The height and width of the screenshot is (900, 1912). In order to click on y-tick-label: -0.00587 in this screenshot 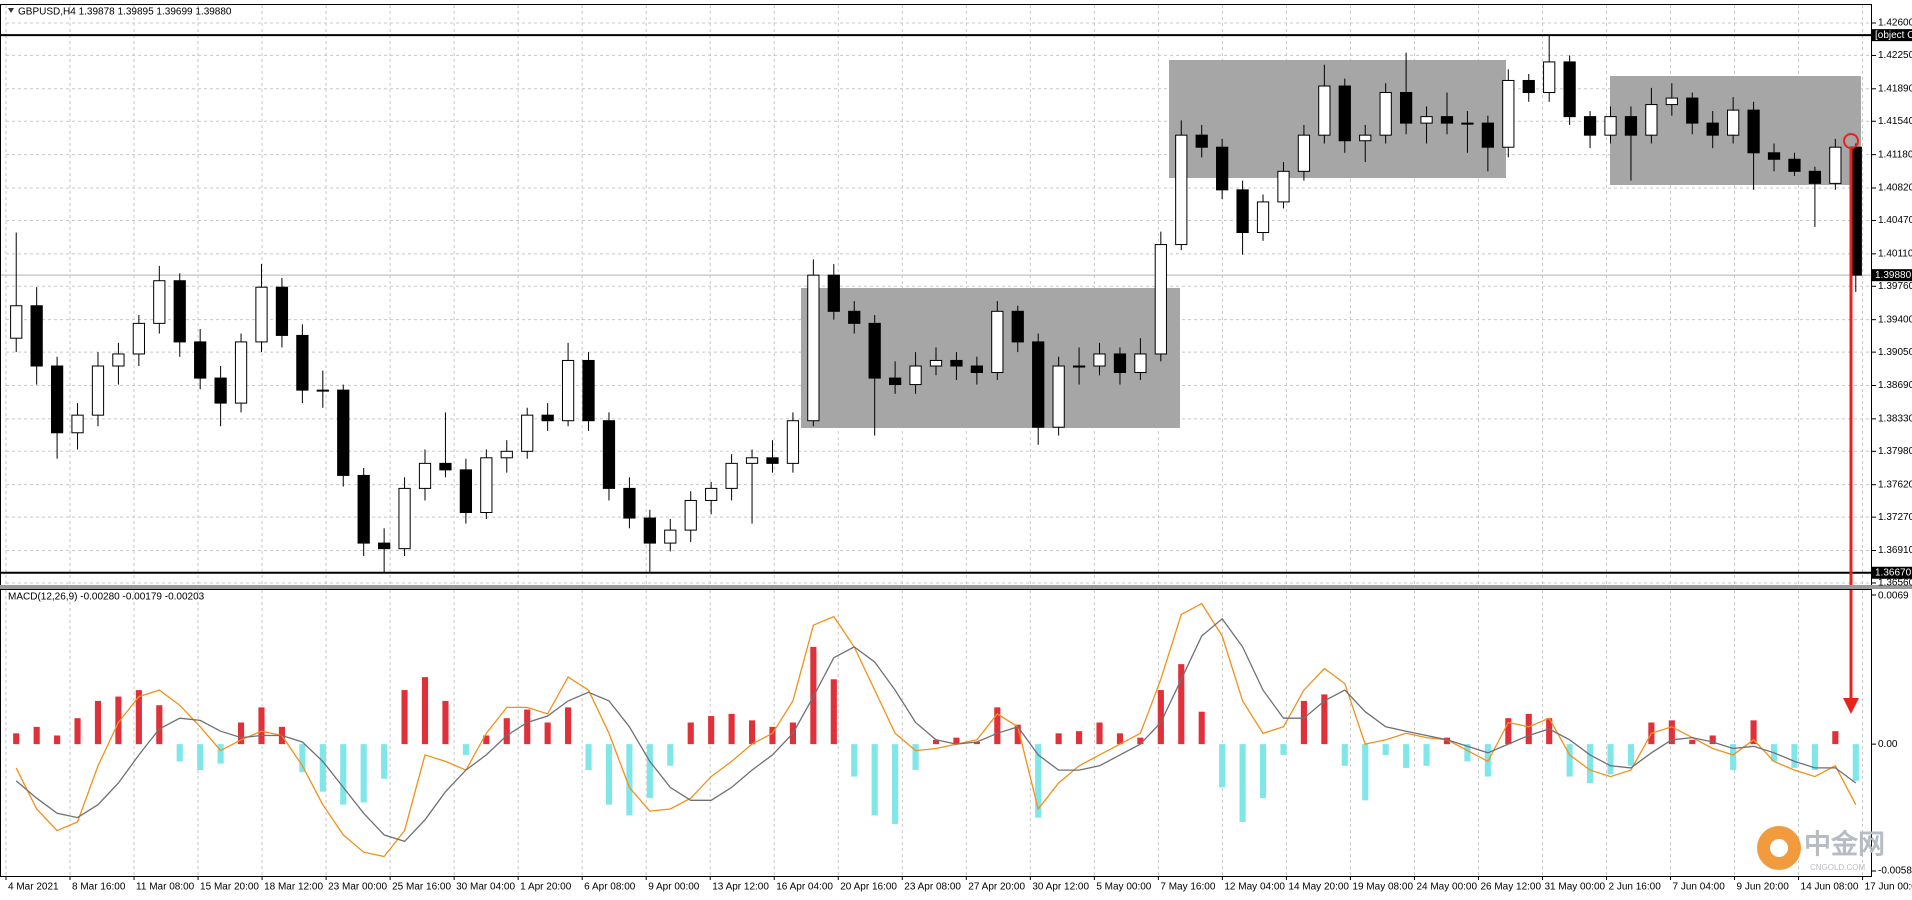, I will do `click(1895, 871)`.